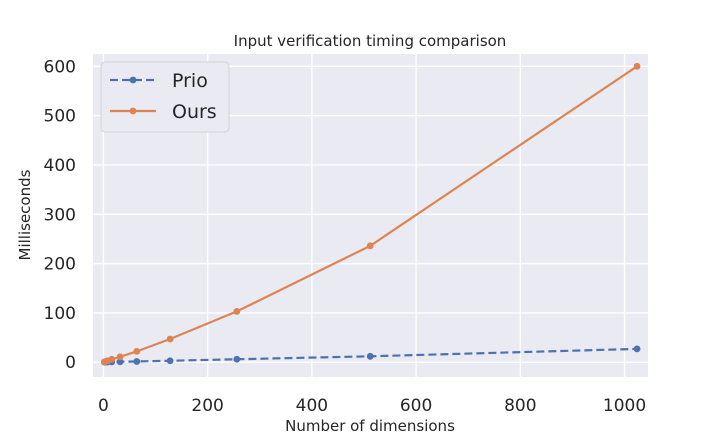 The height and width of the screenshot is (432, 720). What do you see at coordinates (133, 80) in the screenshot?
I see `legend-prio-marker` at bounding box center [133, 80].